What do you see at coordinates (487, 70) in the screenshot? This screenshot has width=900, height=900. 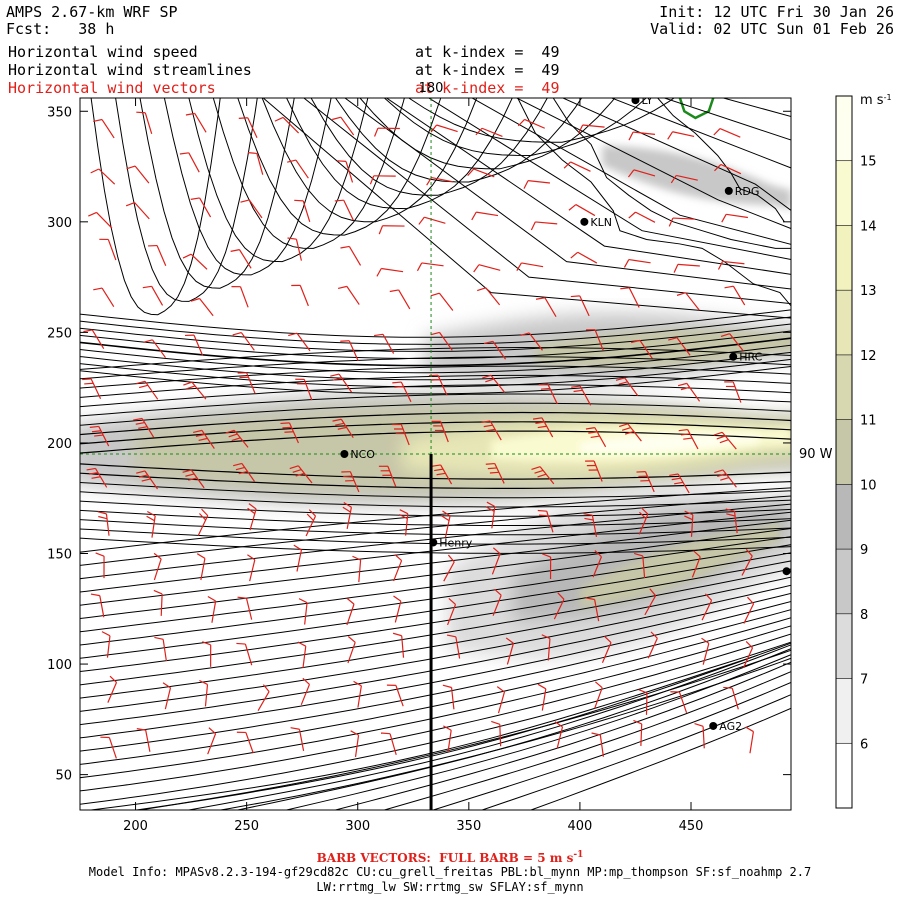 I see `field-level-streamlines: at k-index = 49` at bounding box center [487, 70].